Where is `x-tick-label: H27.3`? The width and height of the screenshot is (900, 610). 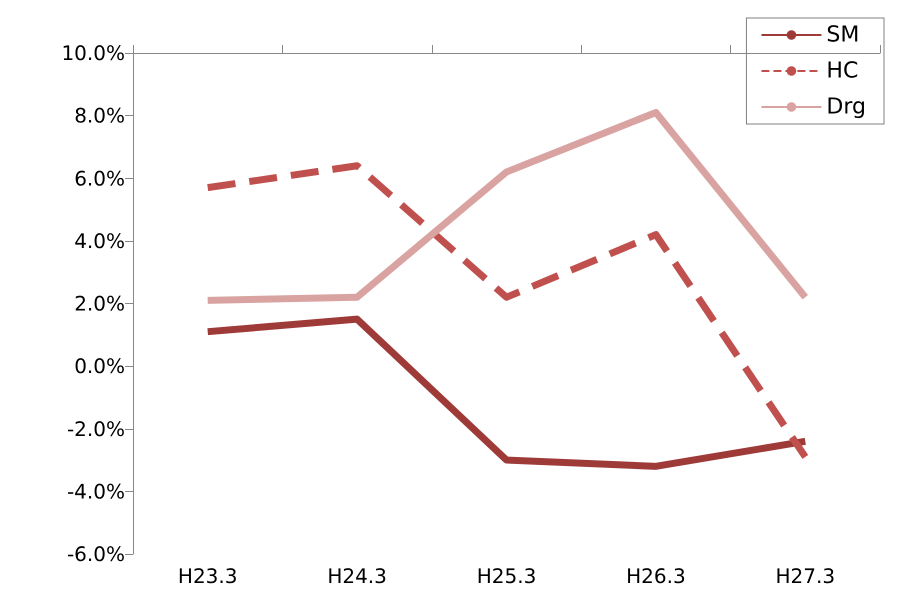 x-tick-label: H27.3 is located at coordinates (806, 576).